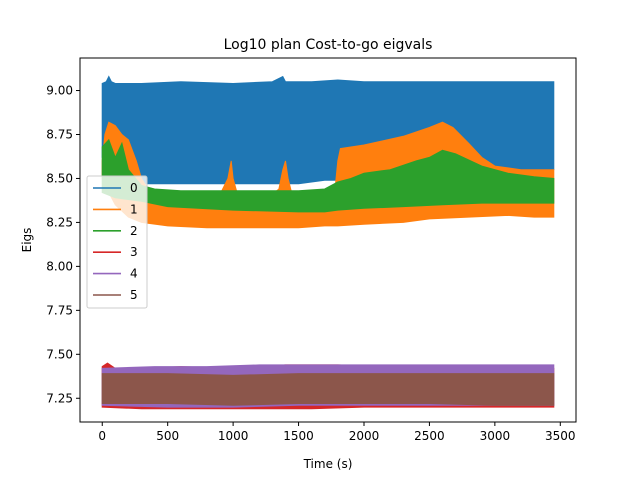 This screenshot has width=640, height=480. Describe the element at coordinates (134, 231) in the screenshot. I see `legend-label-2: 2` at that location.